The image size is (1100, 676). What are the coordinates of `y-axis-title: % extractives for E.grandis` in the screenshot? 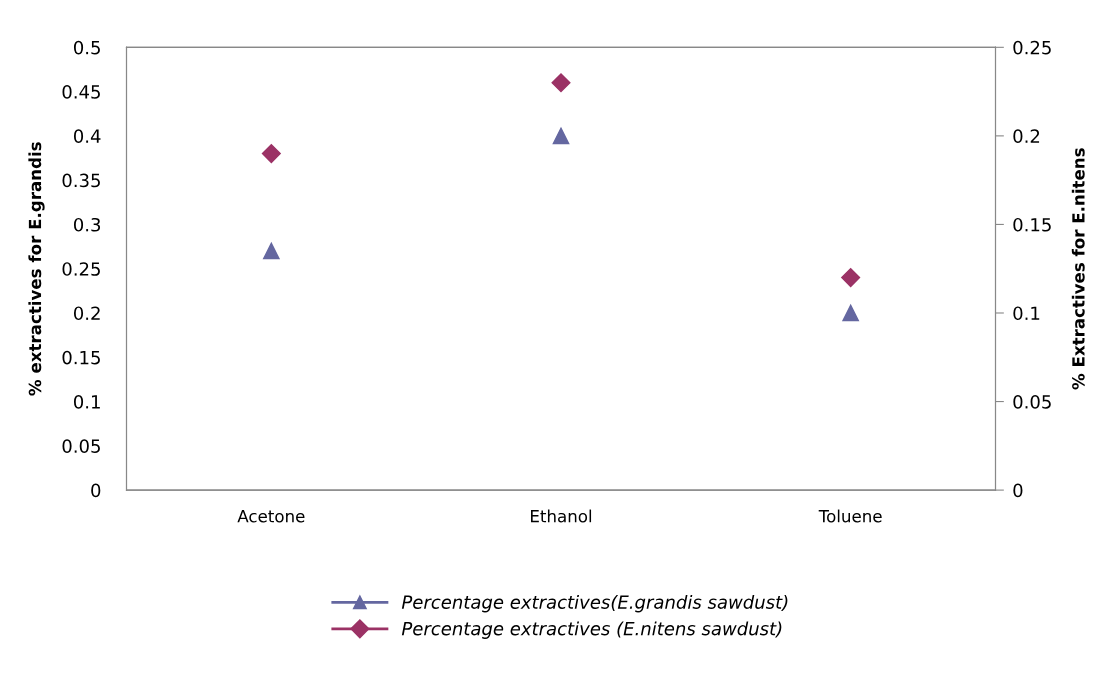 It's located at (36, 269).